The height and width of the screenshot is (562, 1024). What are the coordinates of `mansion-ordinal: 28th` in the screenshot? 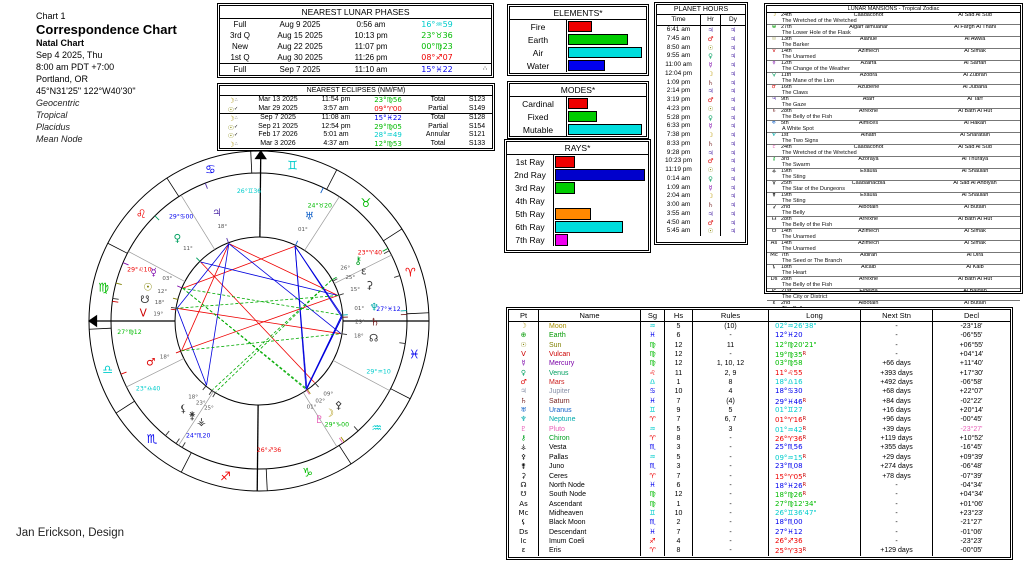 It's located at (786, 219).